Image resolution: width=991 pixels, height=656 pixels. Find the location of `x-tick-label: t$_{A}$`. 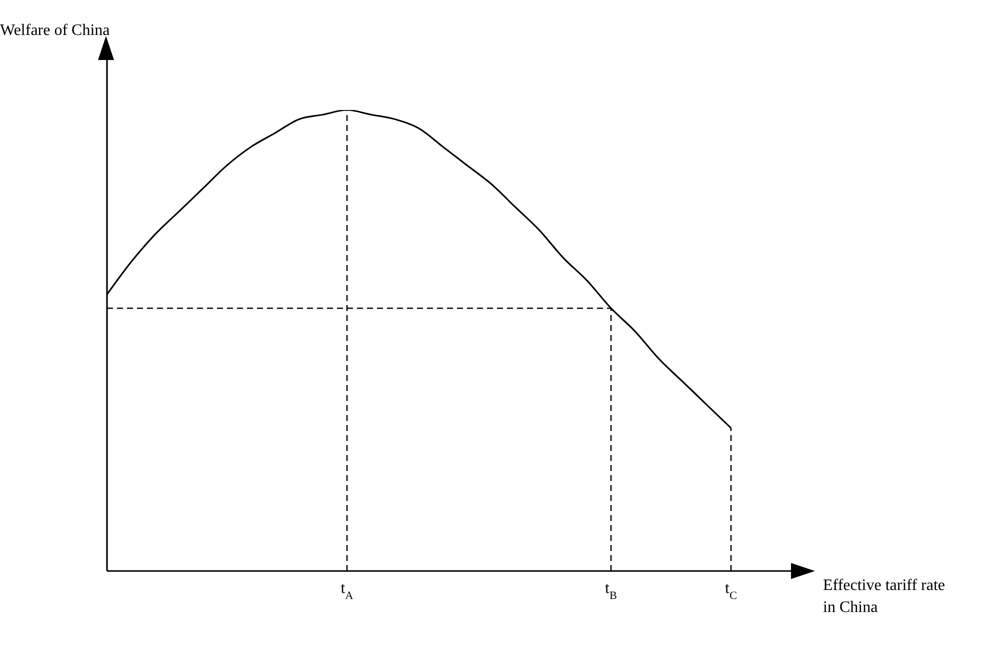

x-tick-label: t$_{A}$ is located at coordinates (347, 591).